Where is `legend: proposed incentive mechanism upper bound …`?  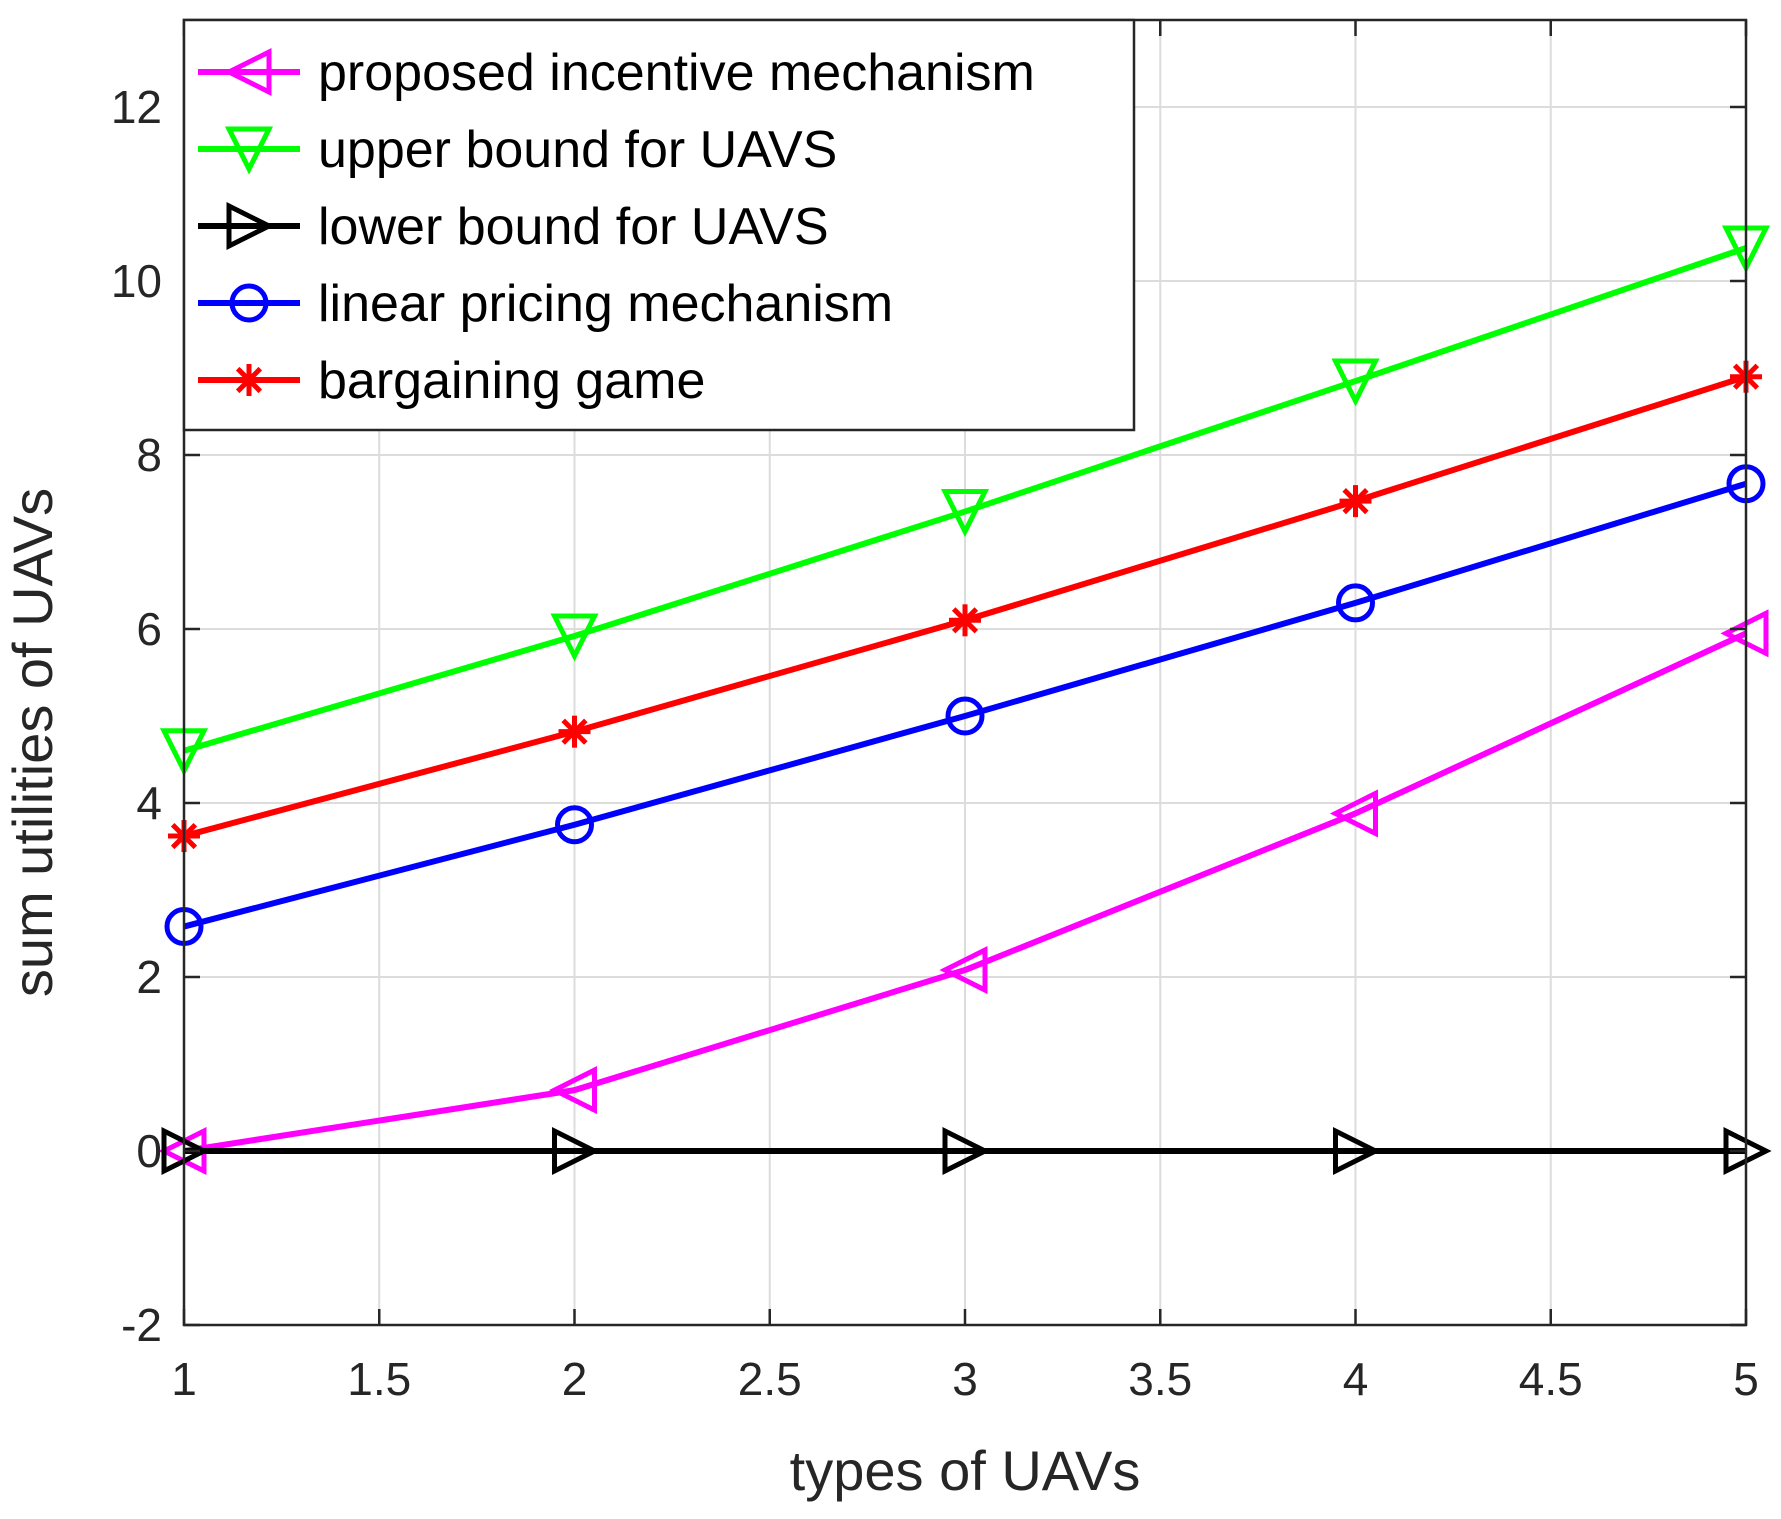
legend: proposed incentive mechanism upper bound … is located at coordinates (659, 225).